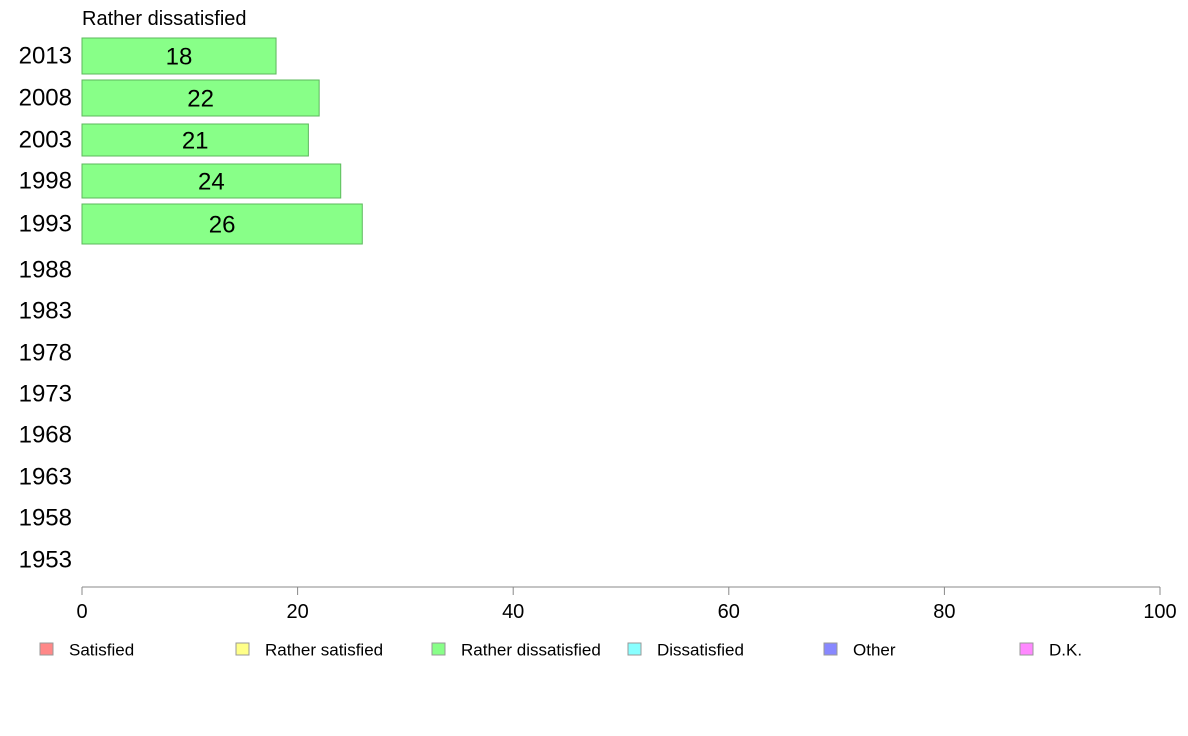 The image size is (1188, 736). What do you see at coordinates (81, 612) in the screenshot?
I see `x-tick-label: 0` at bounding box center [81, 612].